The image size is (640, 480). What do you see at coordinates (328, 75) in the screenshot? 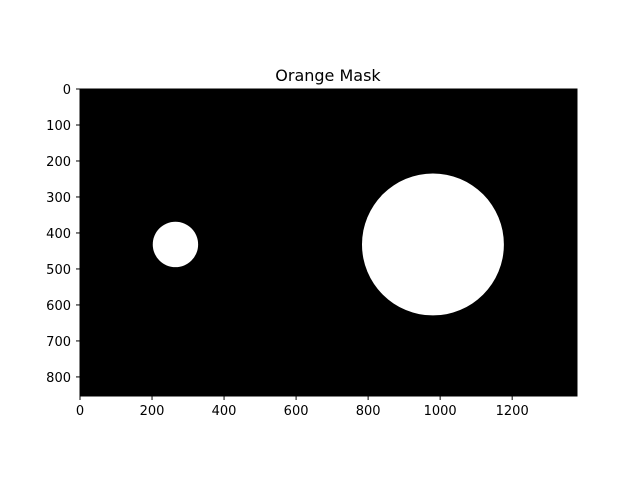
I see `chart-title: Orange Mask` at bounding box center [328, 75].